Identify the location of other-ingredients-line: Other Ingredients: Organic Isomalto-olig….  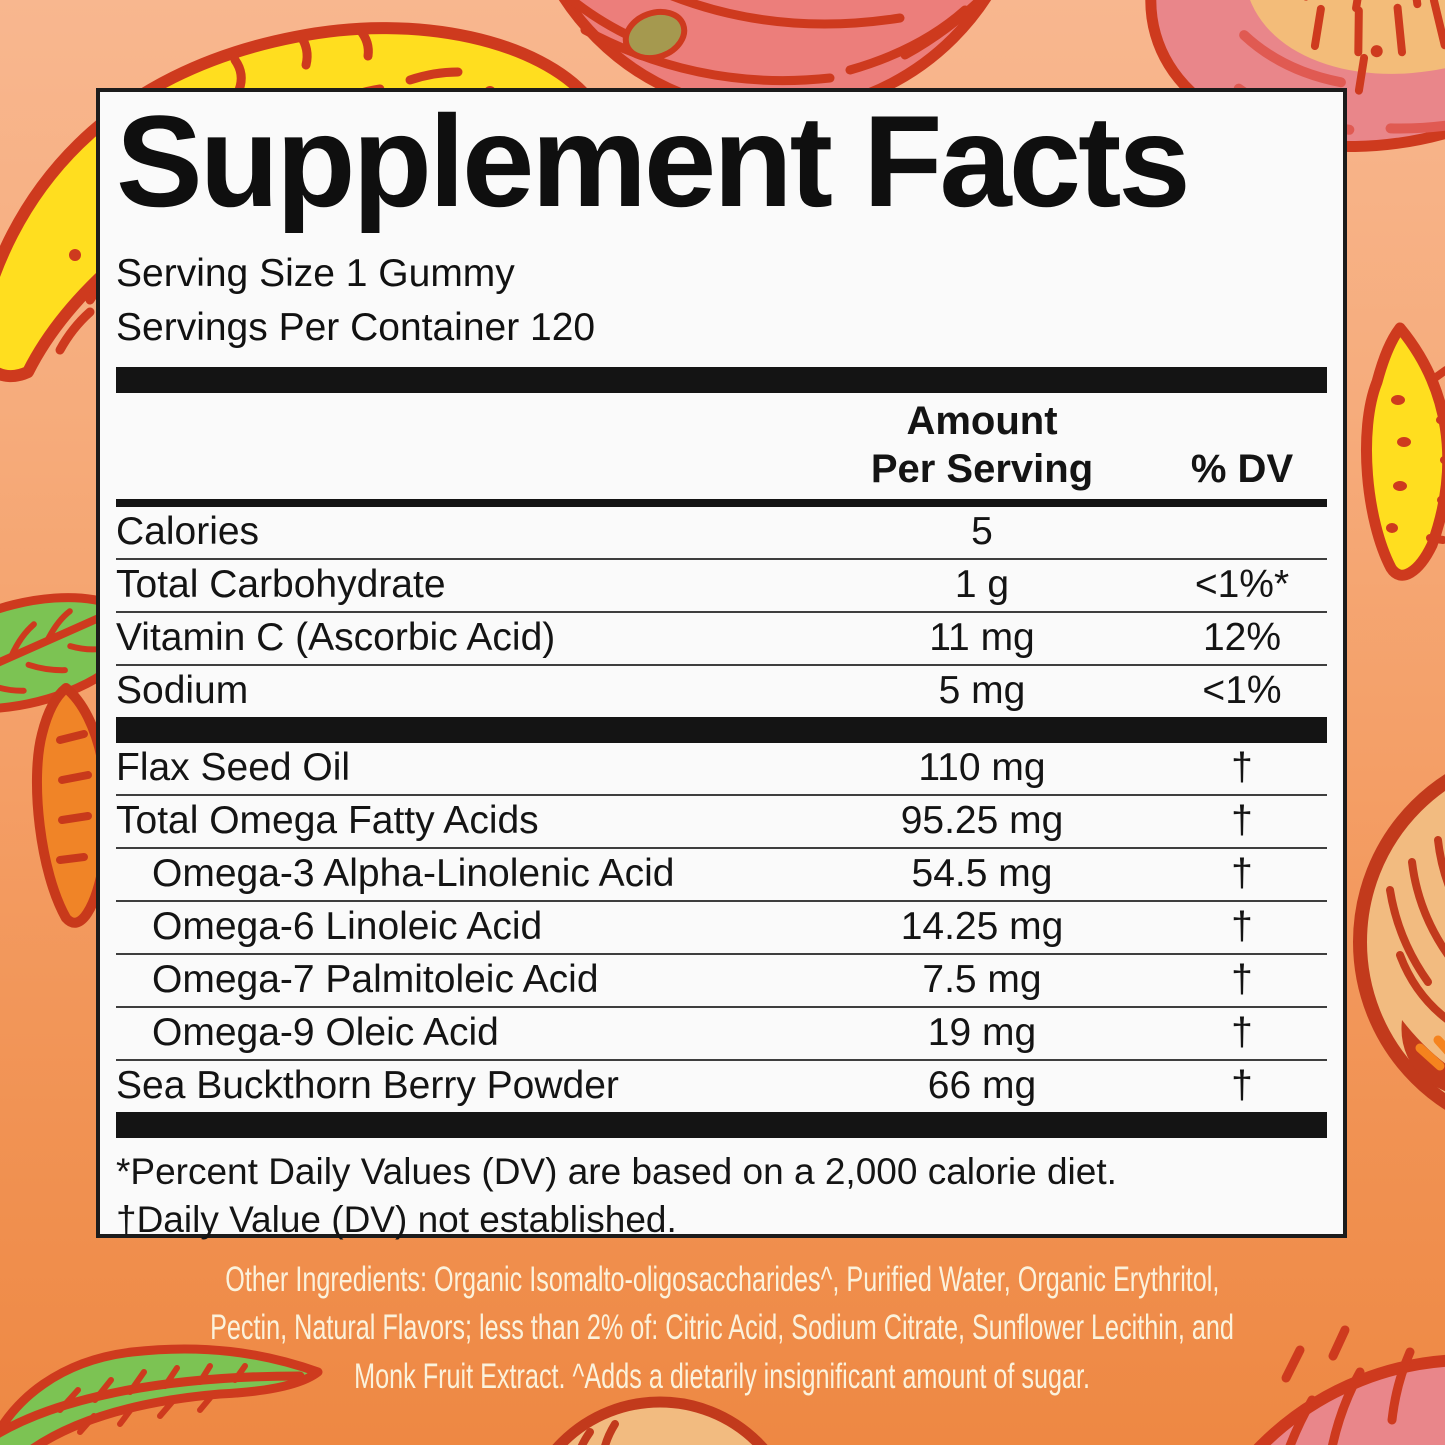
(722, 1279).